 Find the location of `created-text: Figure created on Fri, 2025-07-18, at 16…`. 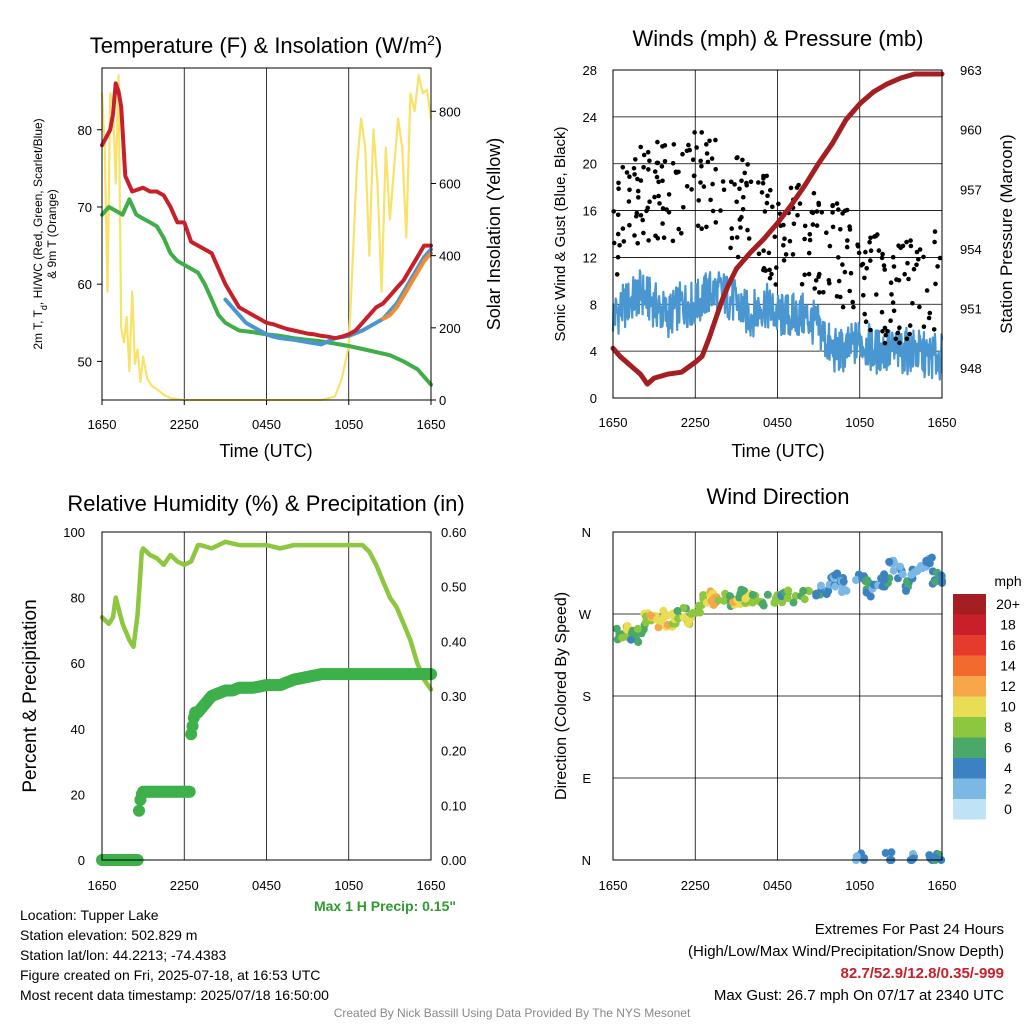

created-text: Figure created on Fri, 2025-07-18, at 16… is located at coordinates (170, 975).